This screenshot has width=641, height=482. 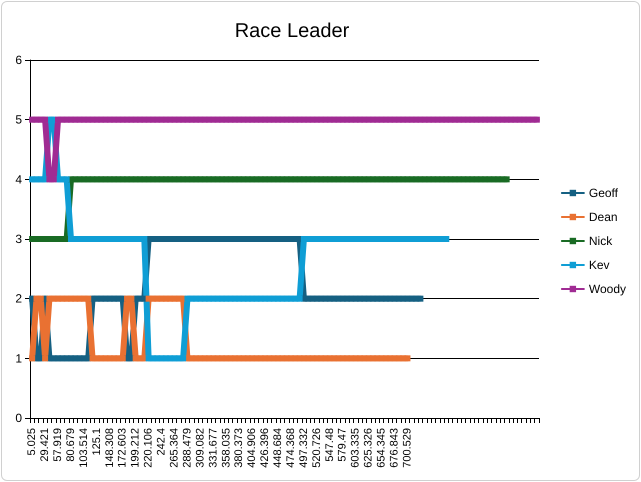 I want to click on legend-label: Nick, so click(x=601, y=241).